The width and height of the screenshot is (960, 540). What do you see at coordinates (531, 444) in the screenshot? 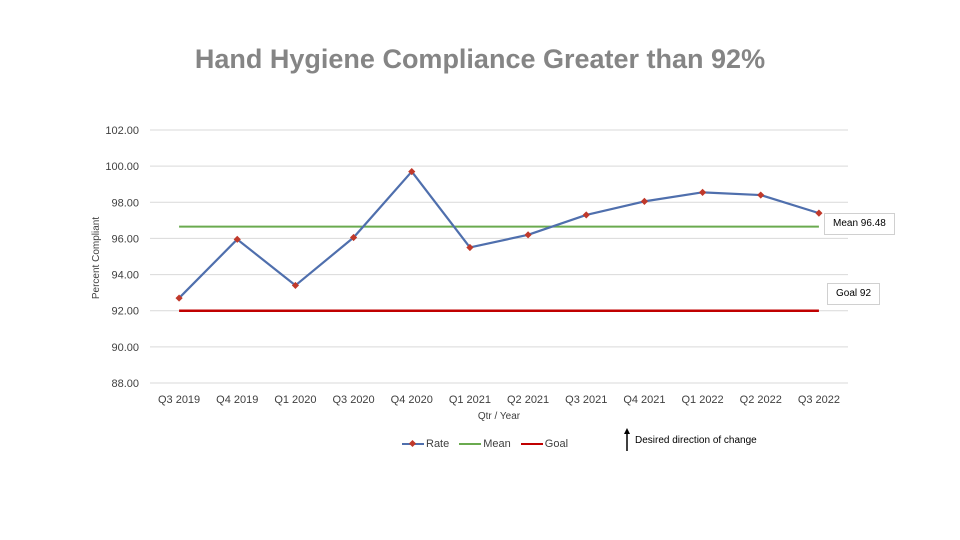
I see `legend-swatch-goal` at bounding box center [531, 444].